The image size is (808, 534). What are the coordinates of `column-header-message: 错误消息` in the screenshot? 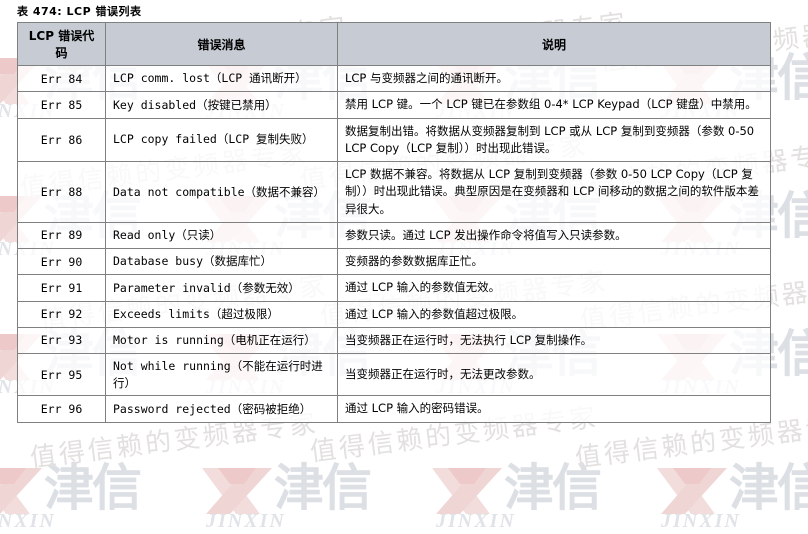 It's located at (221, 44).